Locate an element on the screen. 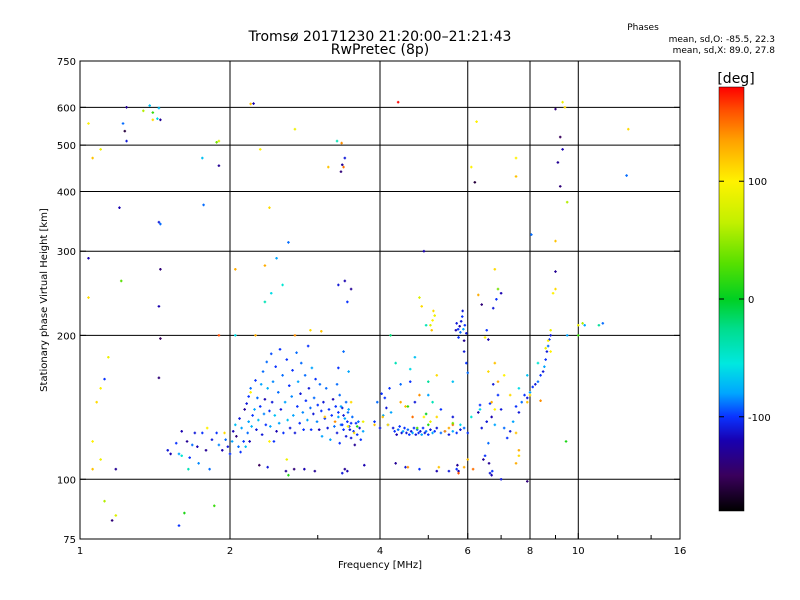  y-axis-label: Stationary phase Virtual Height [km] is located at coordinates (44, 300).